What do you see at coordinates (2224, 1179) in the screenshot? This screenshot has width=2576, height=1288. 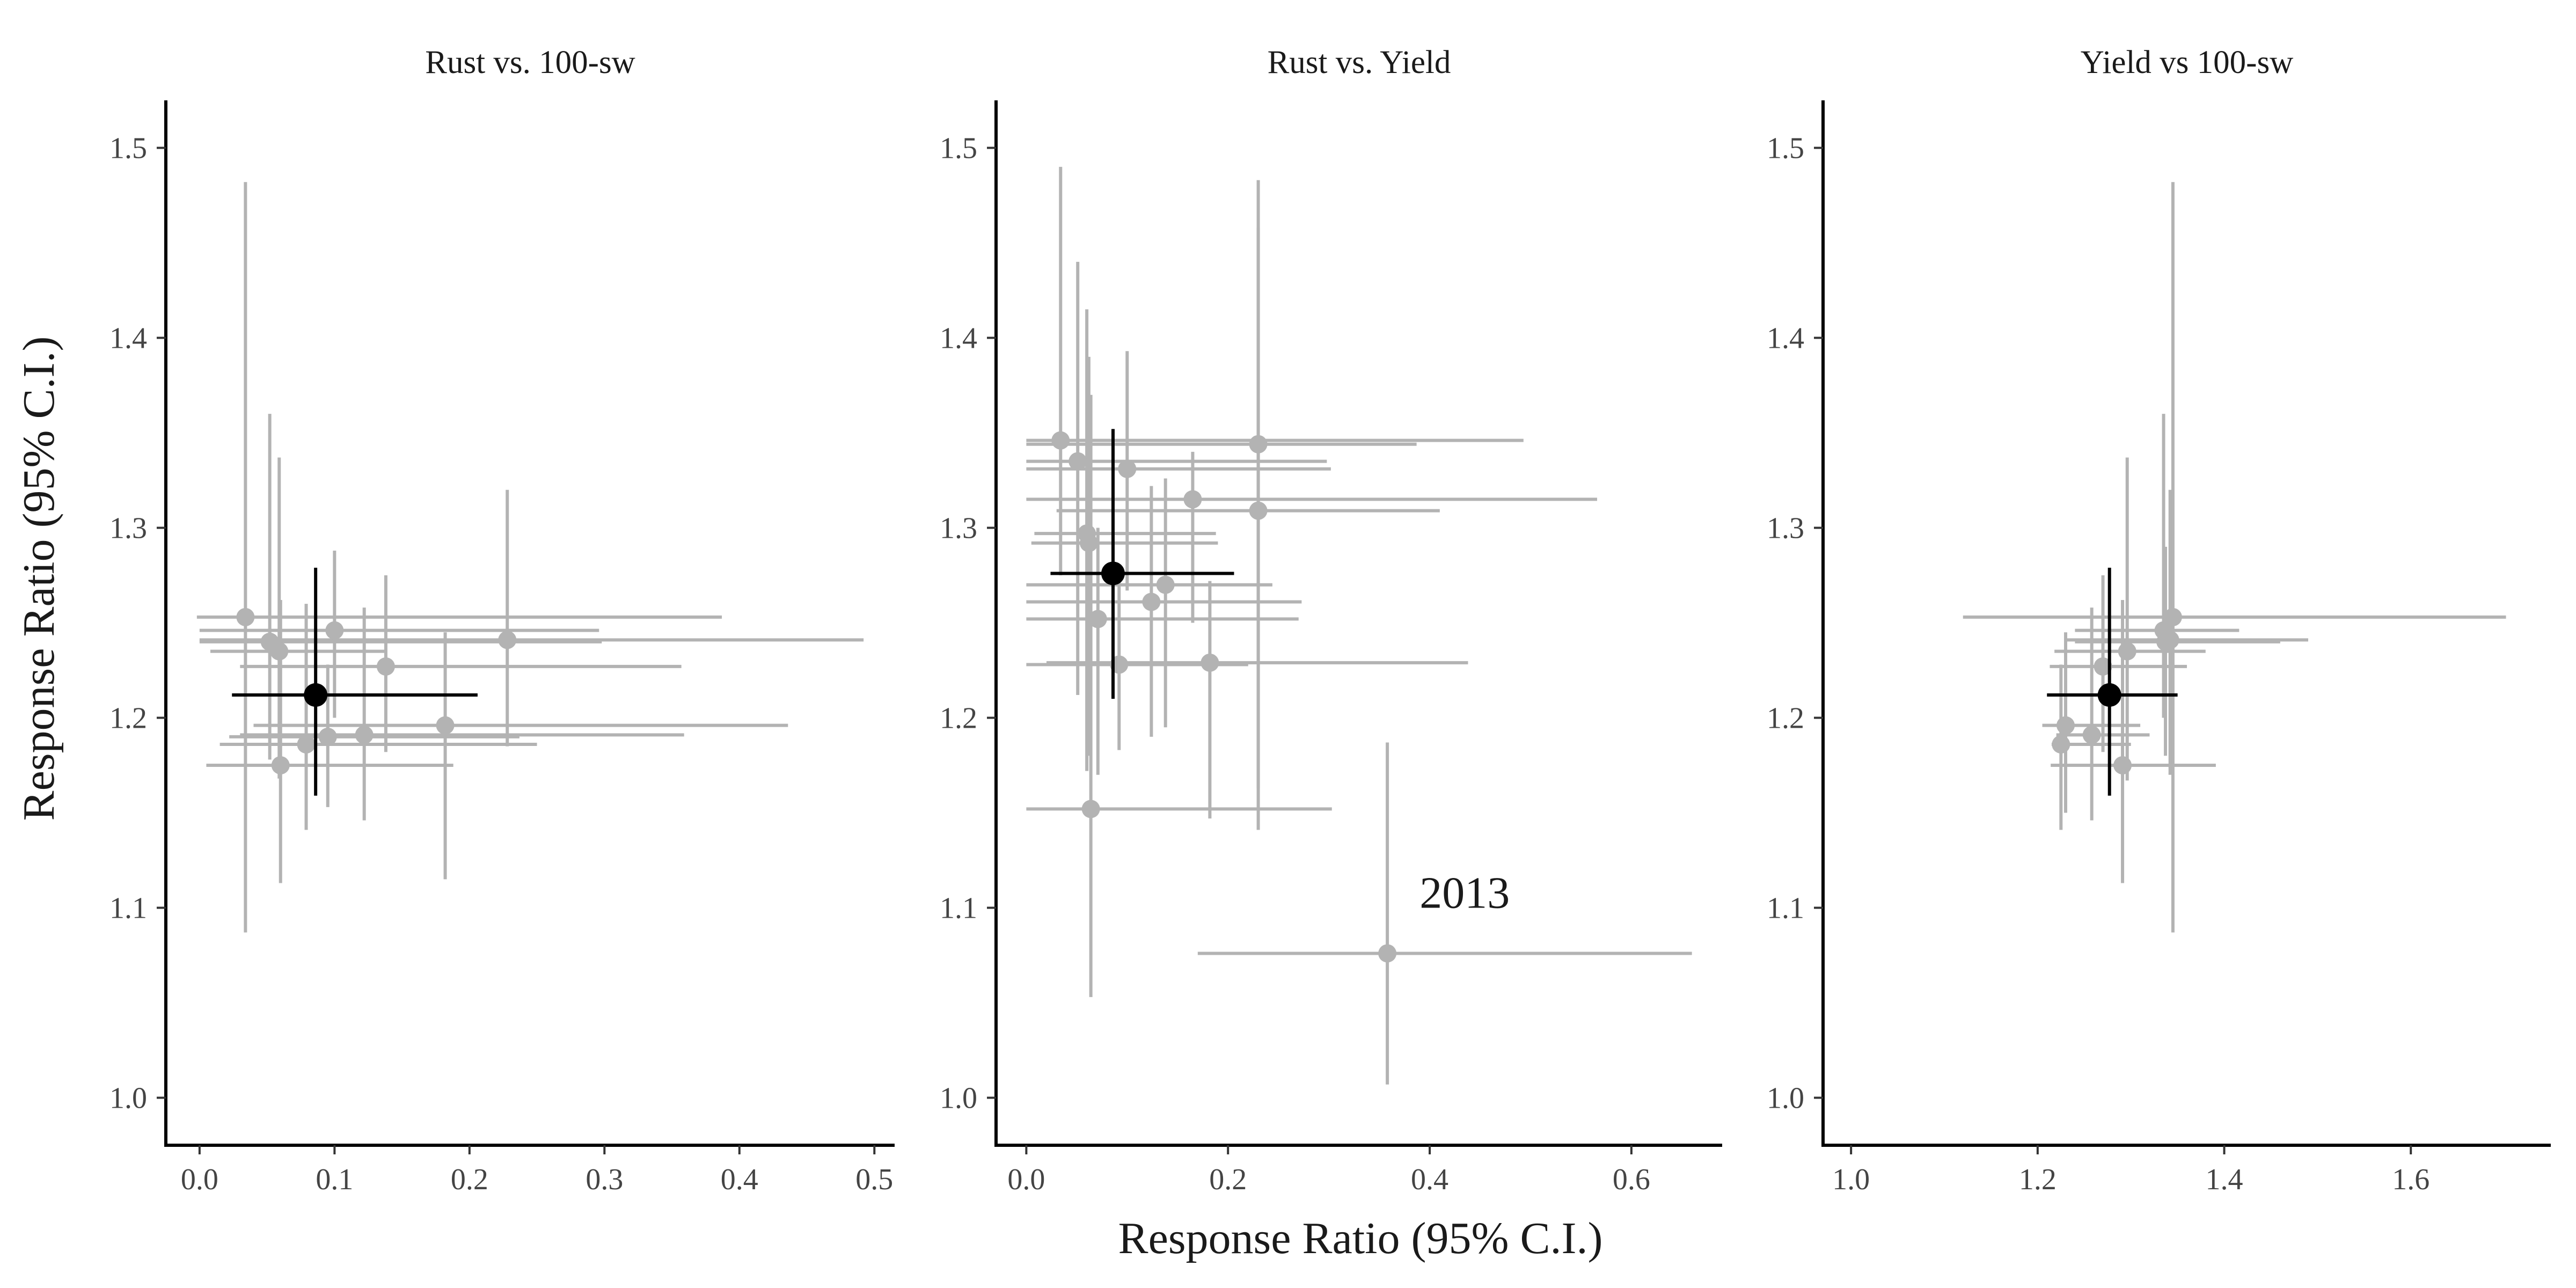 I see `x-tick-label: 1.4` at bounding box center [2224, 1179].